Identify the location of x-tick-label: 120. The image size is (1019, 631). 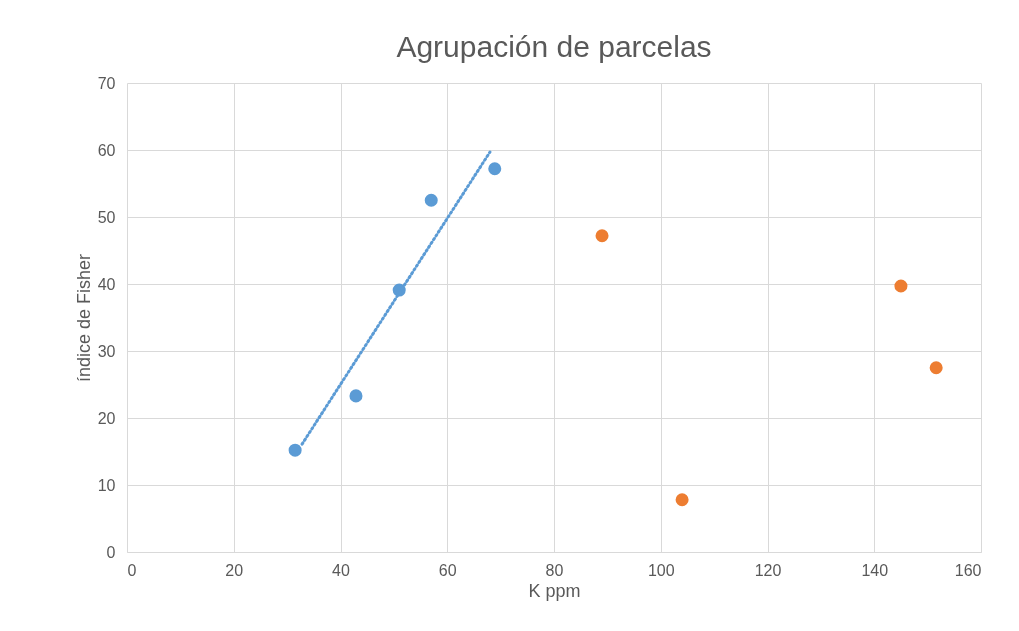
(768, 570).